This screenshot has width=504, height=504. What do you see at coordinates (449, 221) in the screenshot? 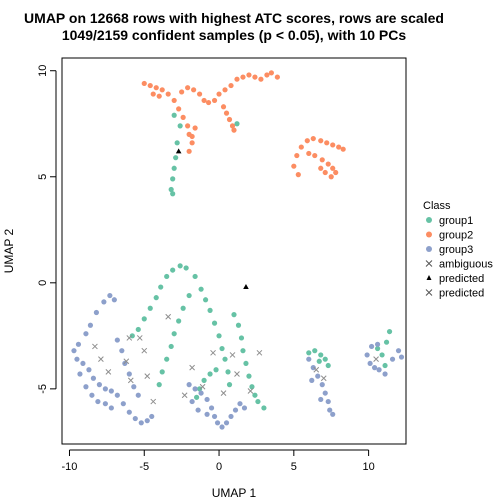
I see `legend-item: group1` at bounding box center [449, 221].